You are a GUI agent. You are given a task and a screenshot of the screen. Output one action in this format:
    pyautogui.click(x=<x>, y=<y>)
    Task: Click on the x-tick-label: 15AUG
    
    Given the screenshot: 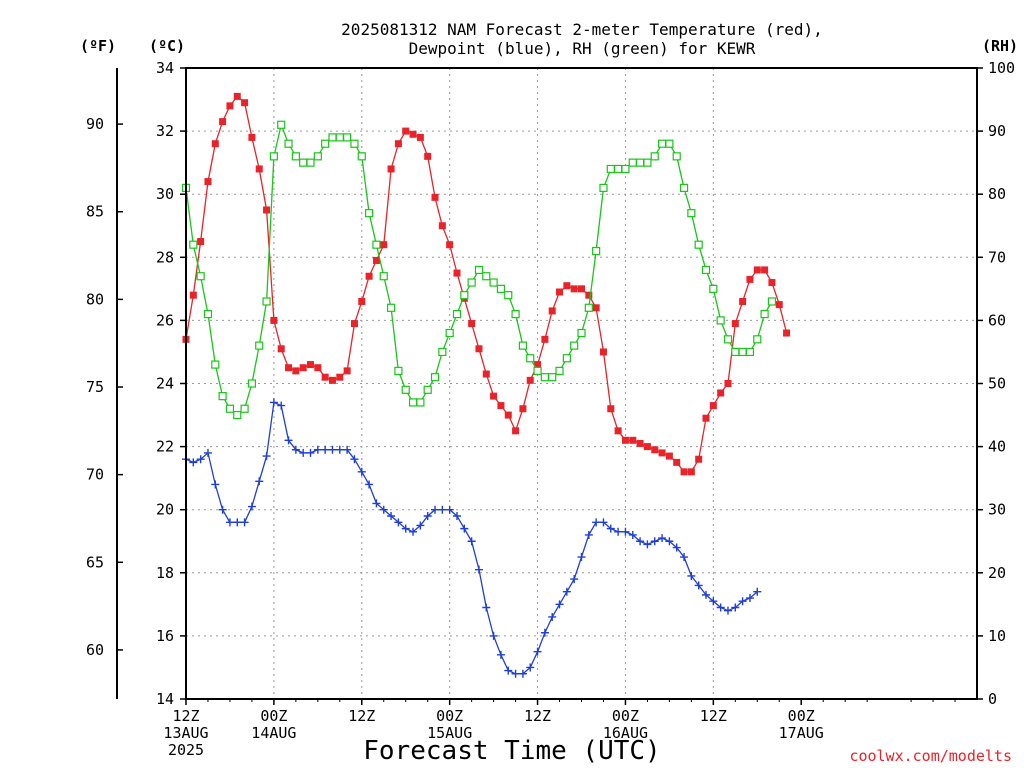 What is the action you would take?
    pyautogui.click(x=449, y=733)
    